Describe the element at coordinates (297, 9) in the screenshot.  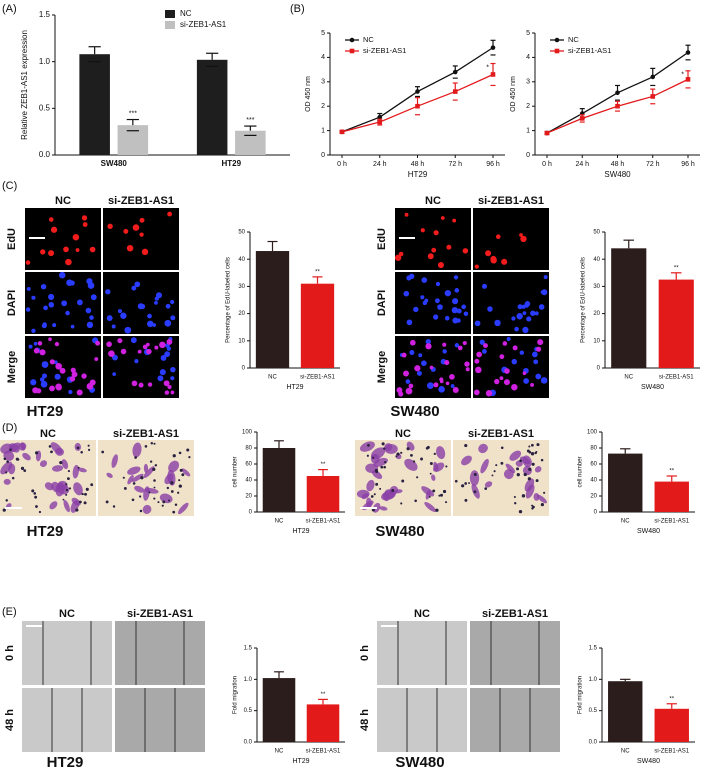
I see `panel-label: (B)` at that location.